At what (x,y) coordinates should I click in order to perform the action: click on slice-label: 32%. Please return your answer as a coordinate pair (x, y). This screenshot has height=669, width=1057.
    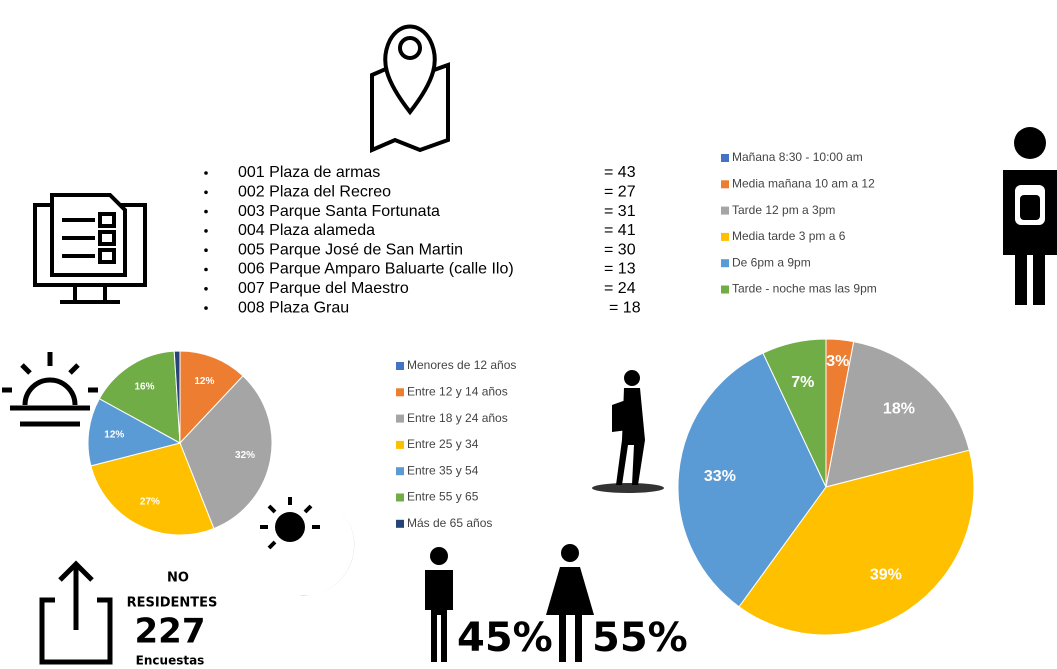
    Looking at the image, I should click on (245, 455).